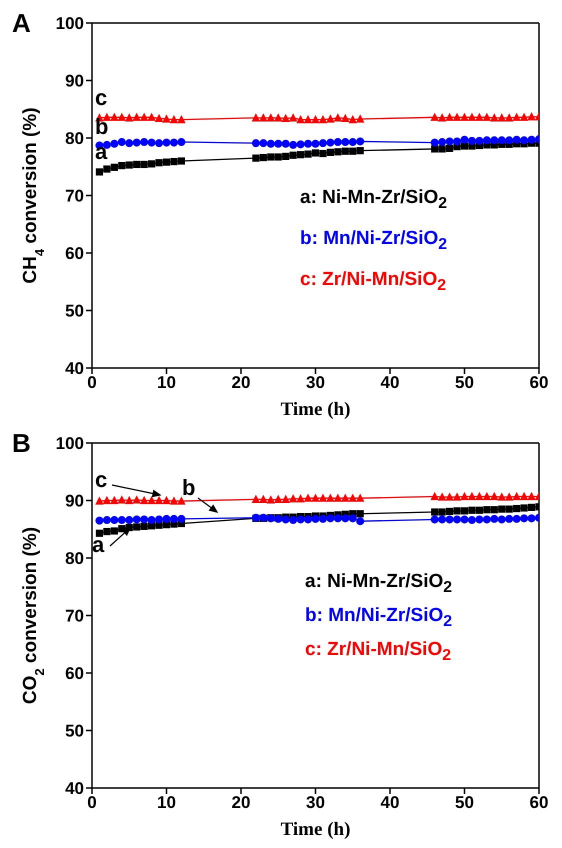 The image size is (562, 848). Describe the element at coordinates (70, 444) in the screenshot. I see `y-tick-label: 100` at that location.